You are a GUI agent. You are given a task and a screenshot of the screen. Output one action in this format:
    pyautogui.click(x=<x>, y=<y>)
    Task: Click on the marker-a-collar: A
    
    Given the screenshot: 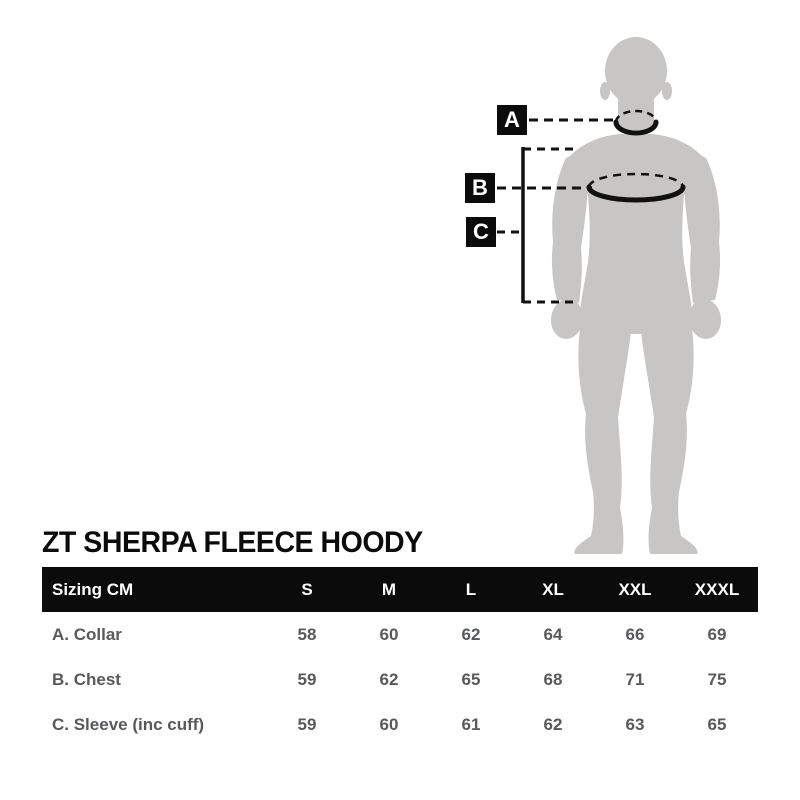 What is the action you would take?
    pyautogui.click(x=512, y=120)
    